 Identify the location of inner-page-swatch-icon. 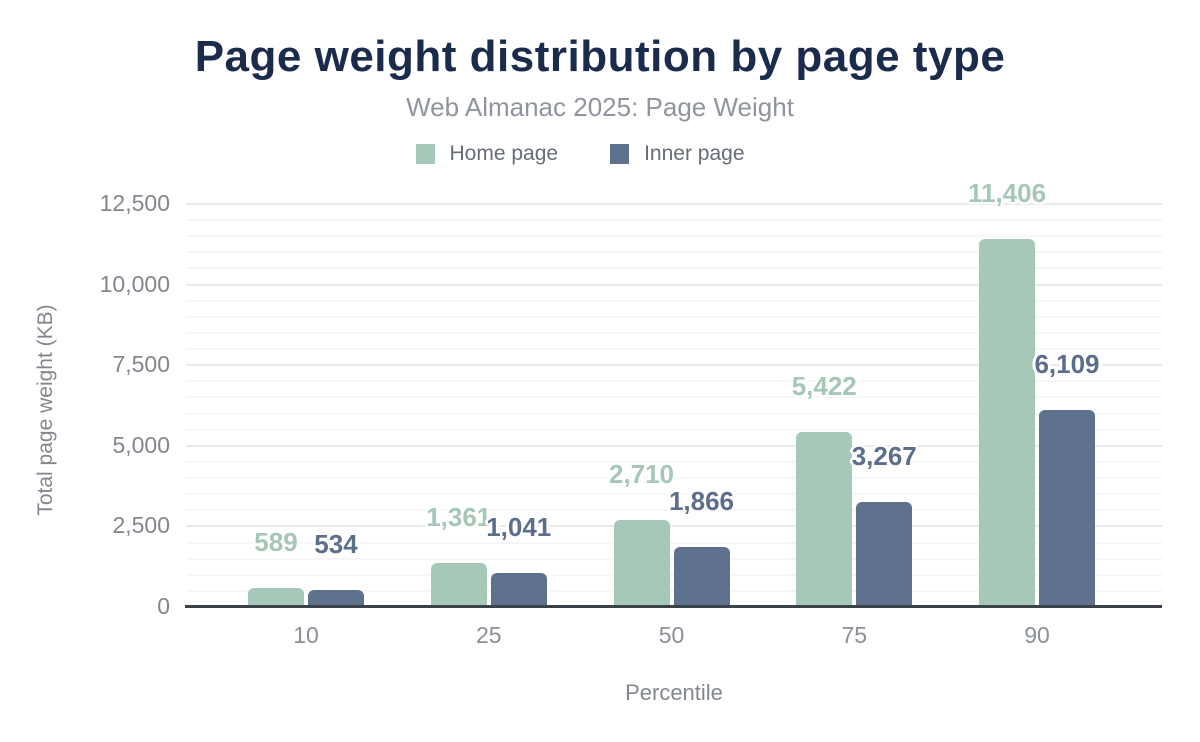
(620, 154).